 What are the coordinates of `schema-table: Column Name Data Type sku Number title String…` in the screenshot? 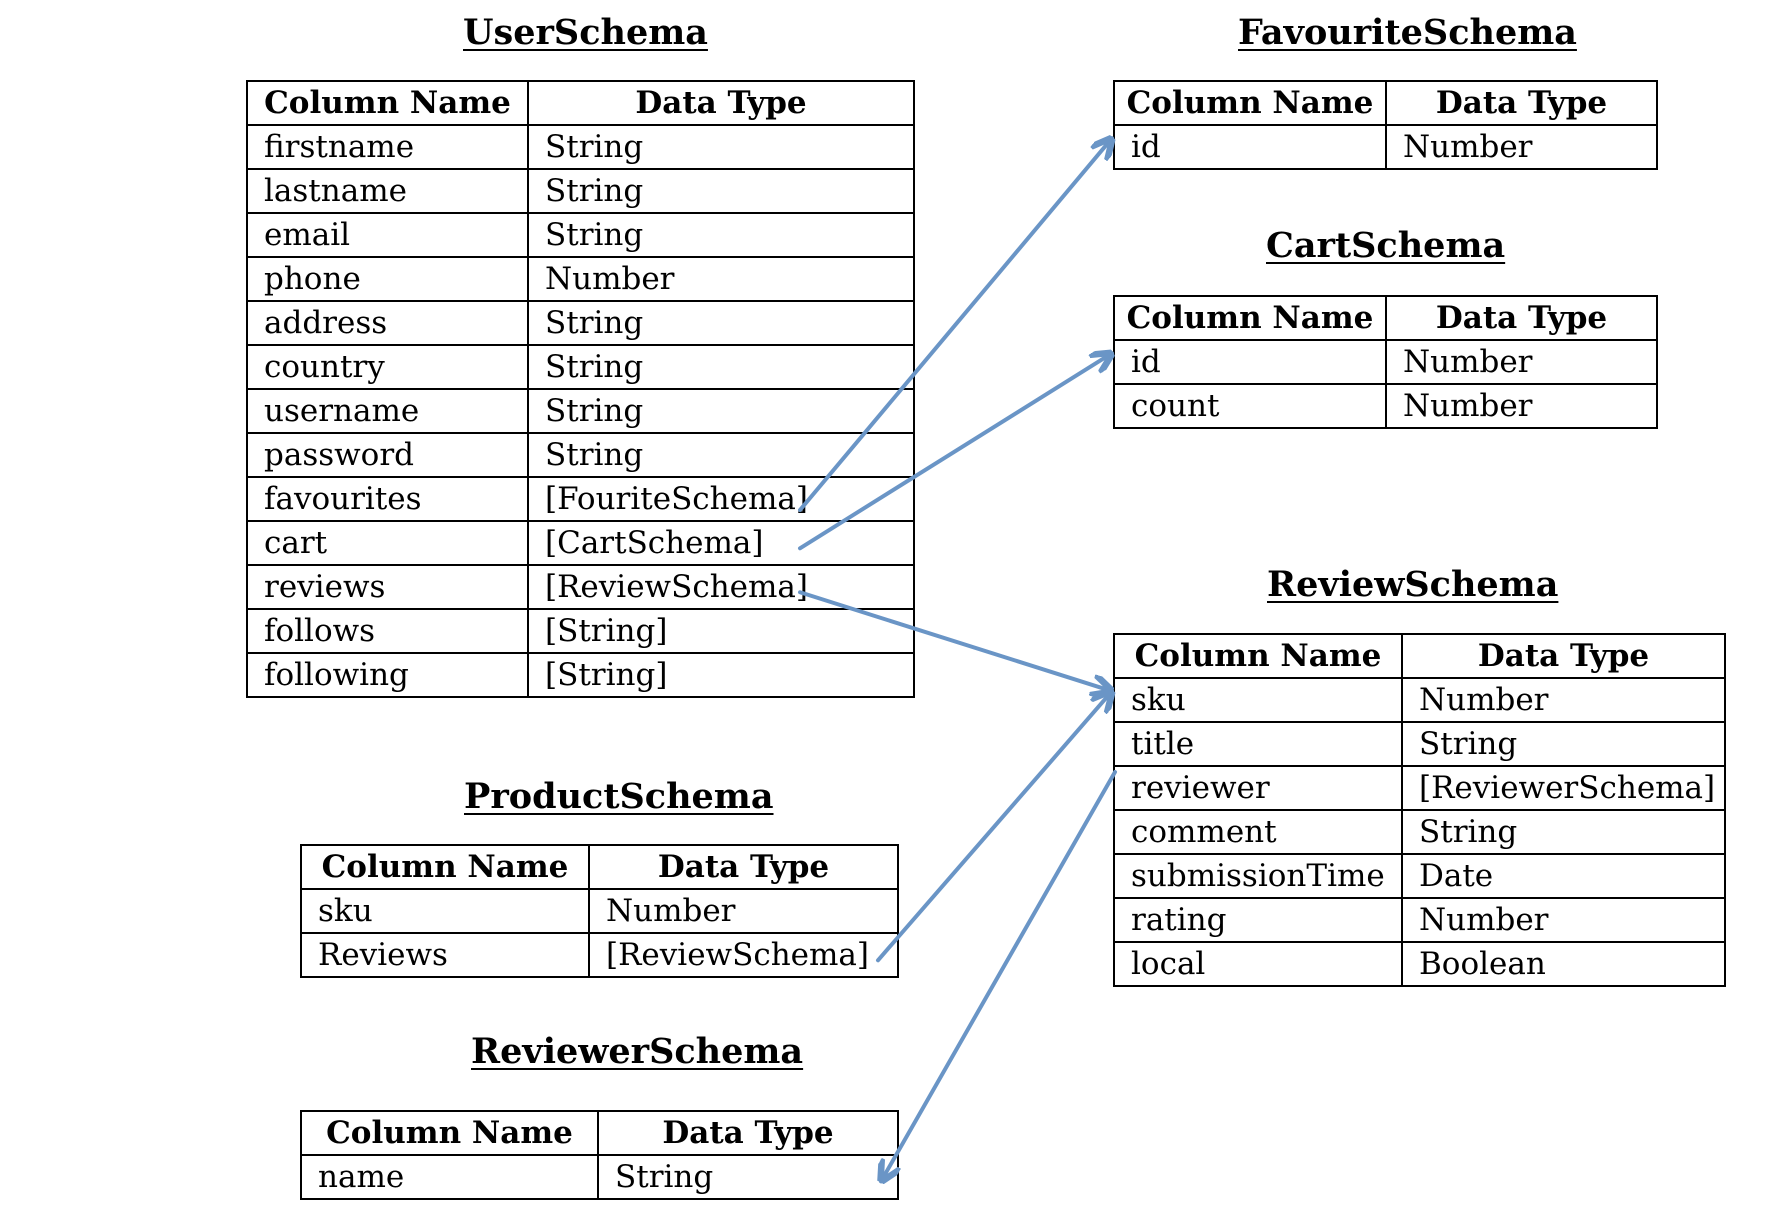 It's located at (1419, 810).